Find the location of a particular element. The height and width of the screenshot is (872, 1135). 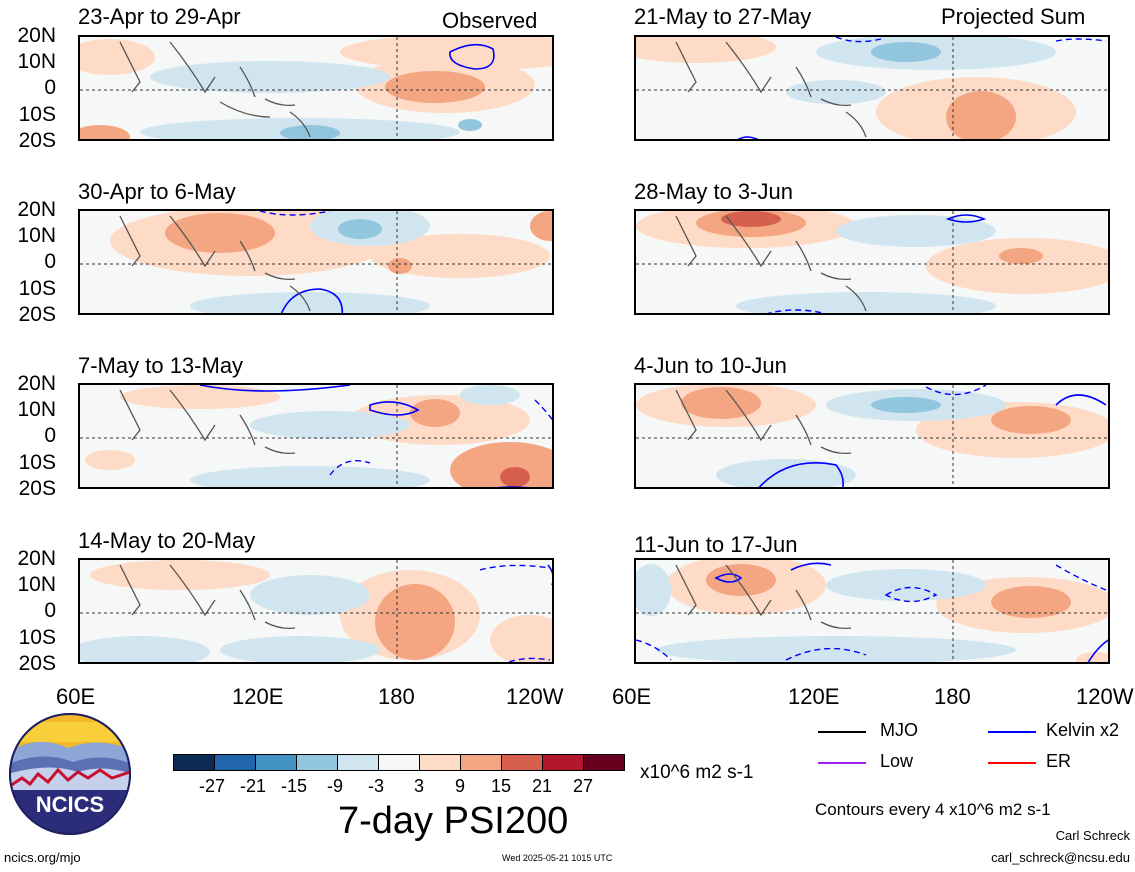

projected-sum-label: Projected Sum is located at coordinates (1013, 16).